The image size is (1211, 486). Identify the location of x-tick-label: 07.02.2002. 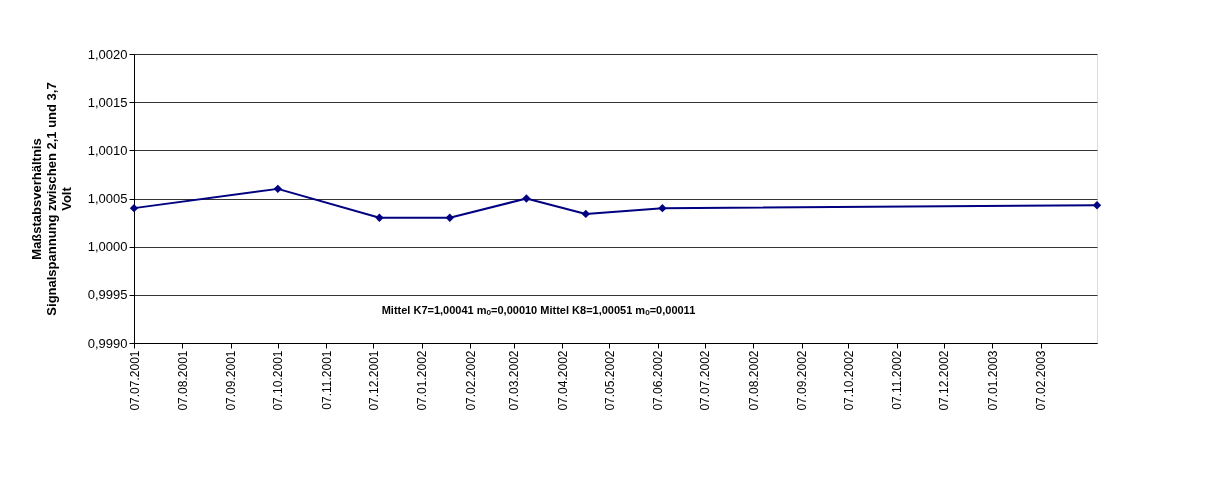
(470, 380).